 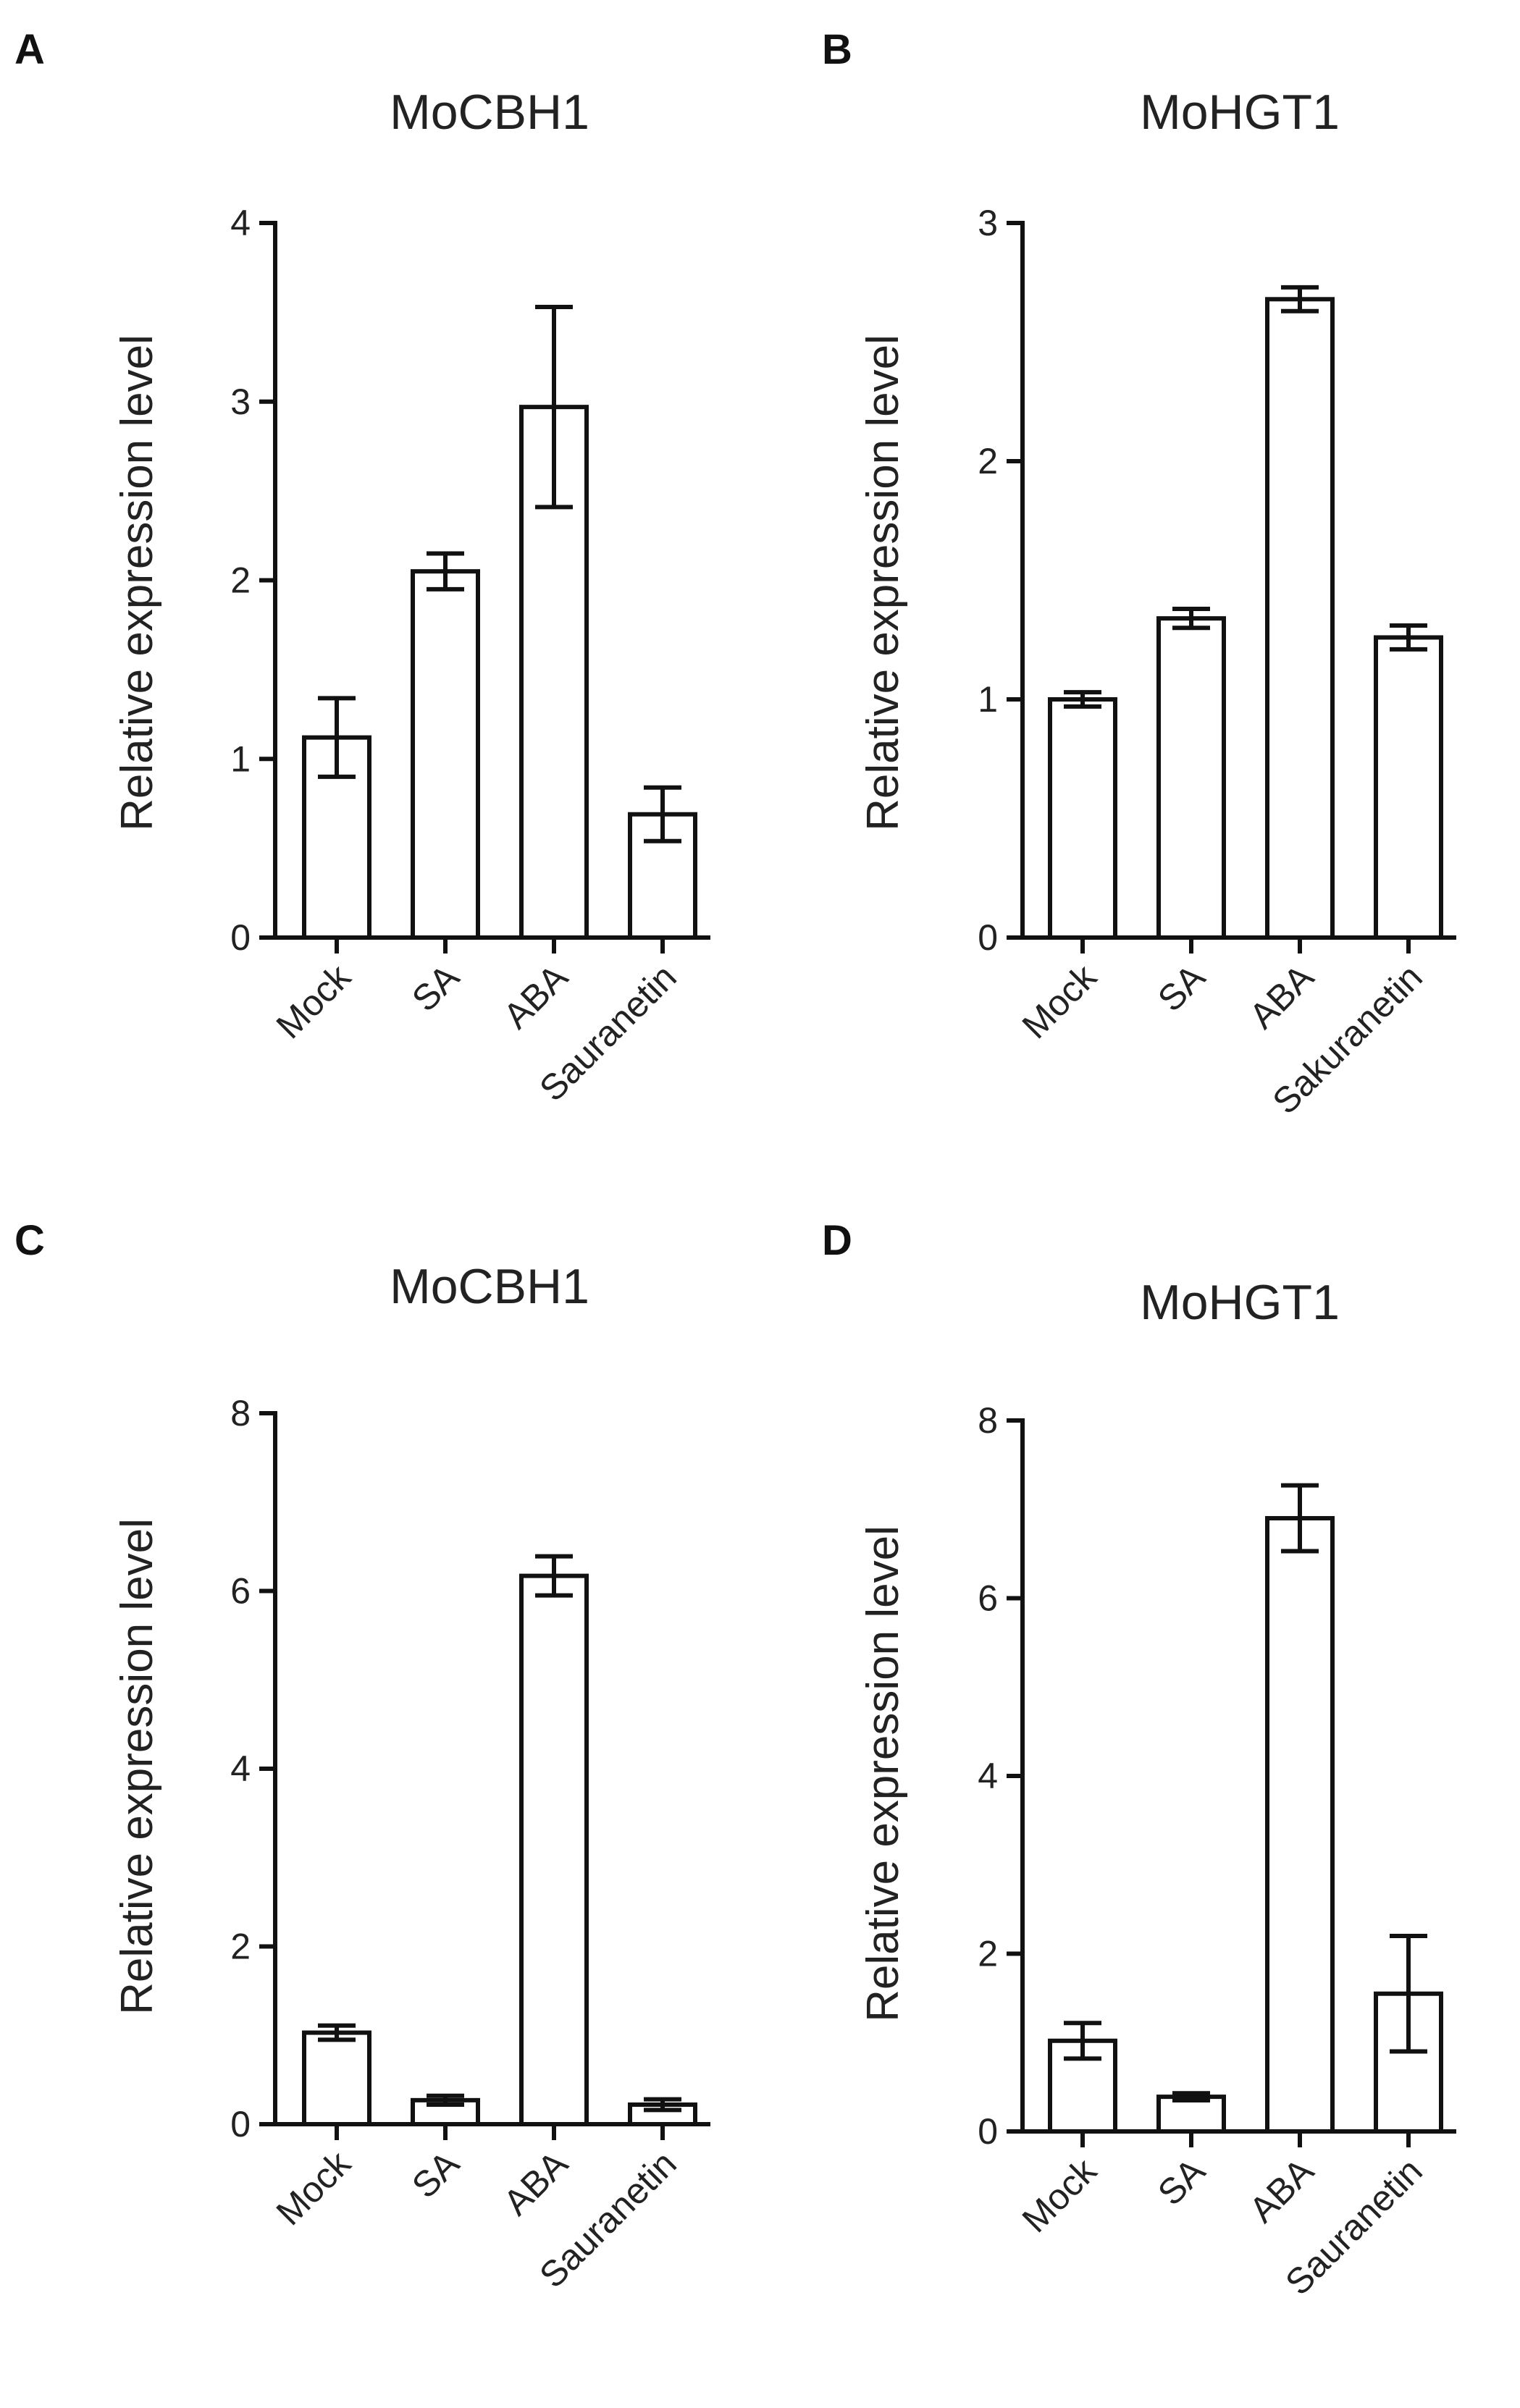 I want to click on panel-letter: D, so click(x=837, y=1240).